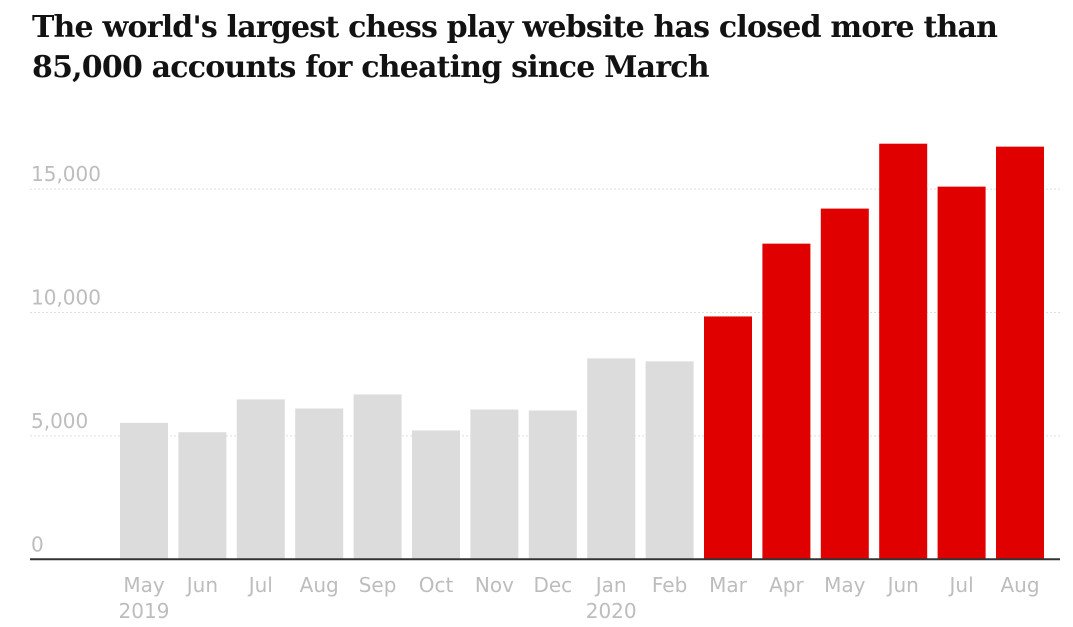  I want to click on x-tick-label: Nov, so click(494, 585).